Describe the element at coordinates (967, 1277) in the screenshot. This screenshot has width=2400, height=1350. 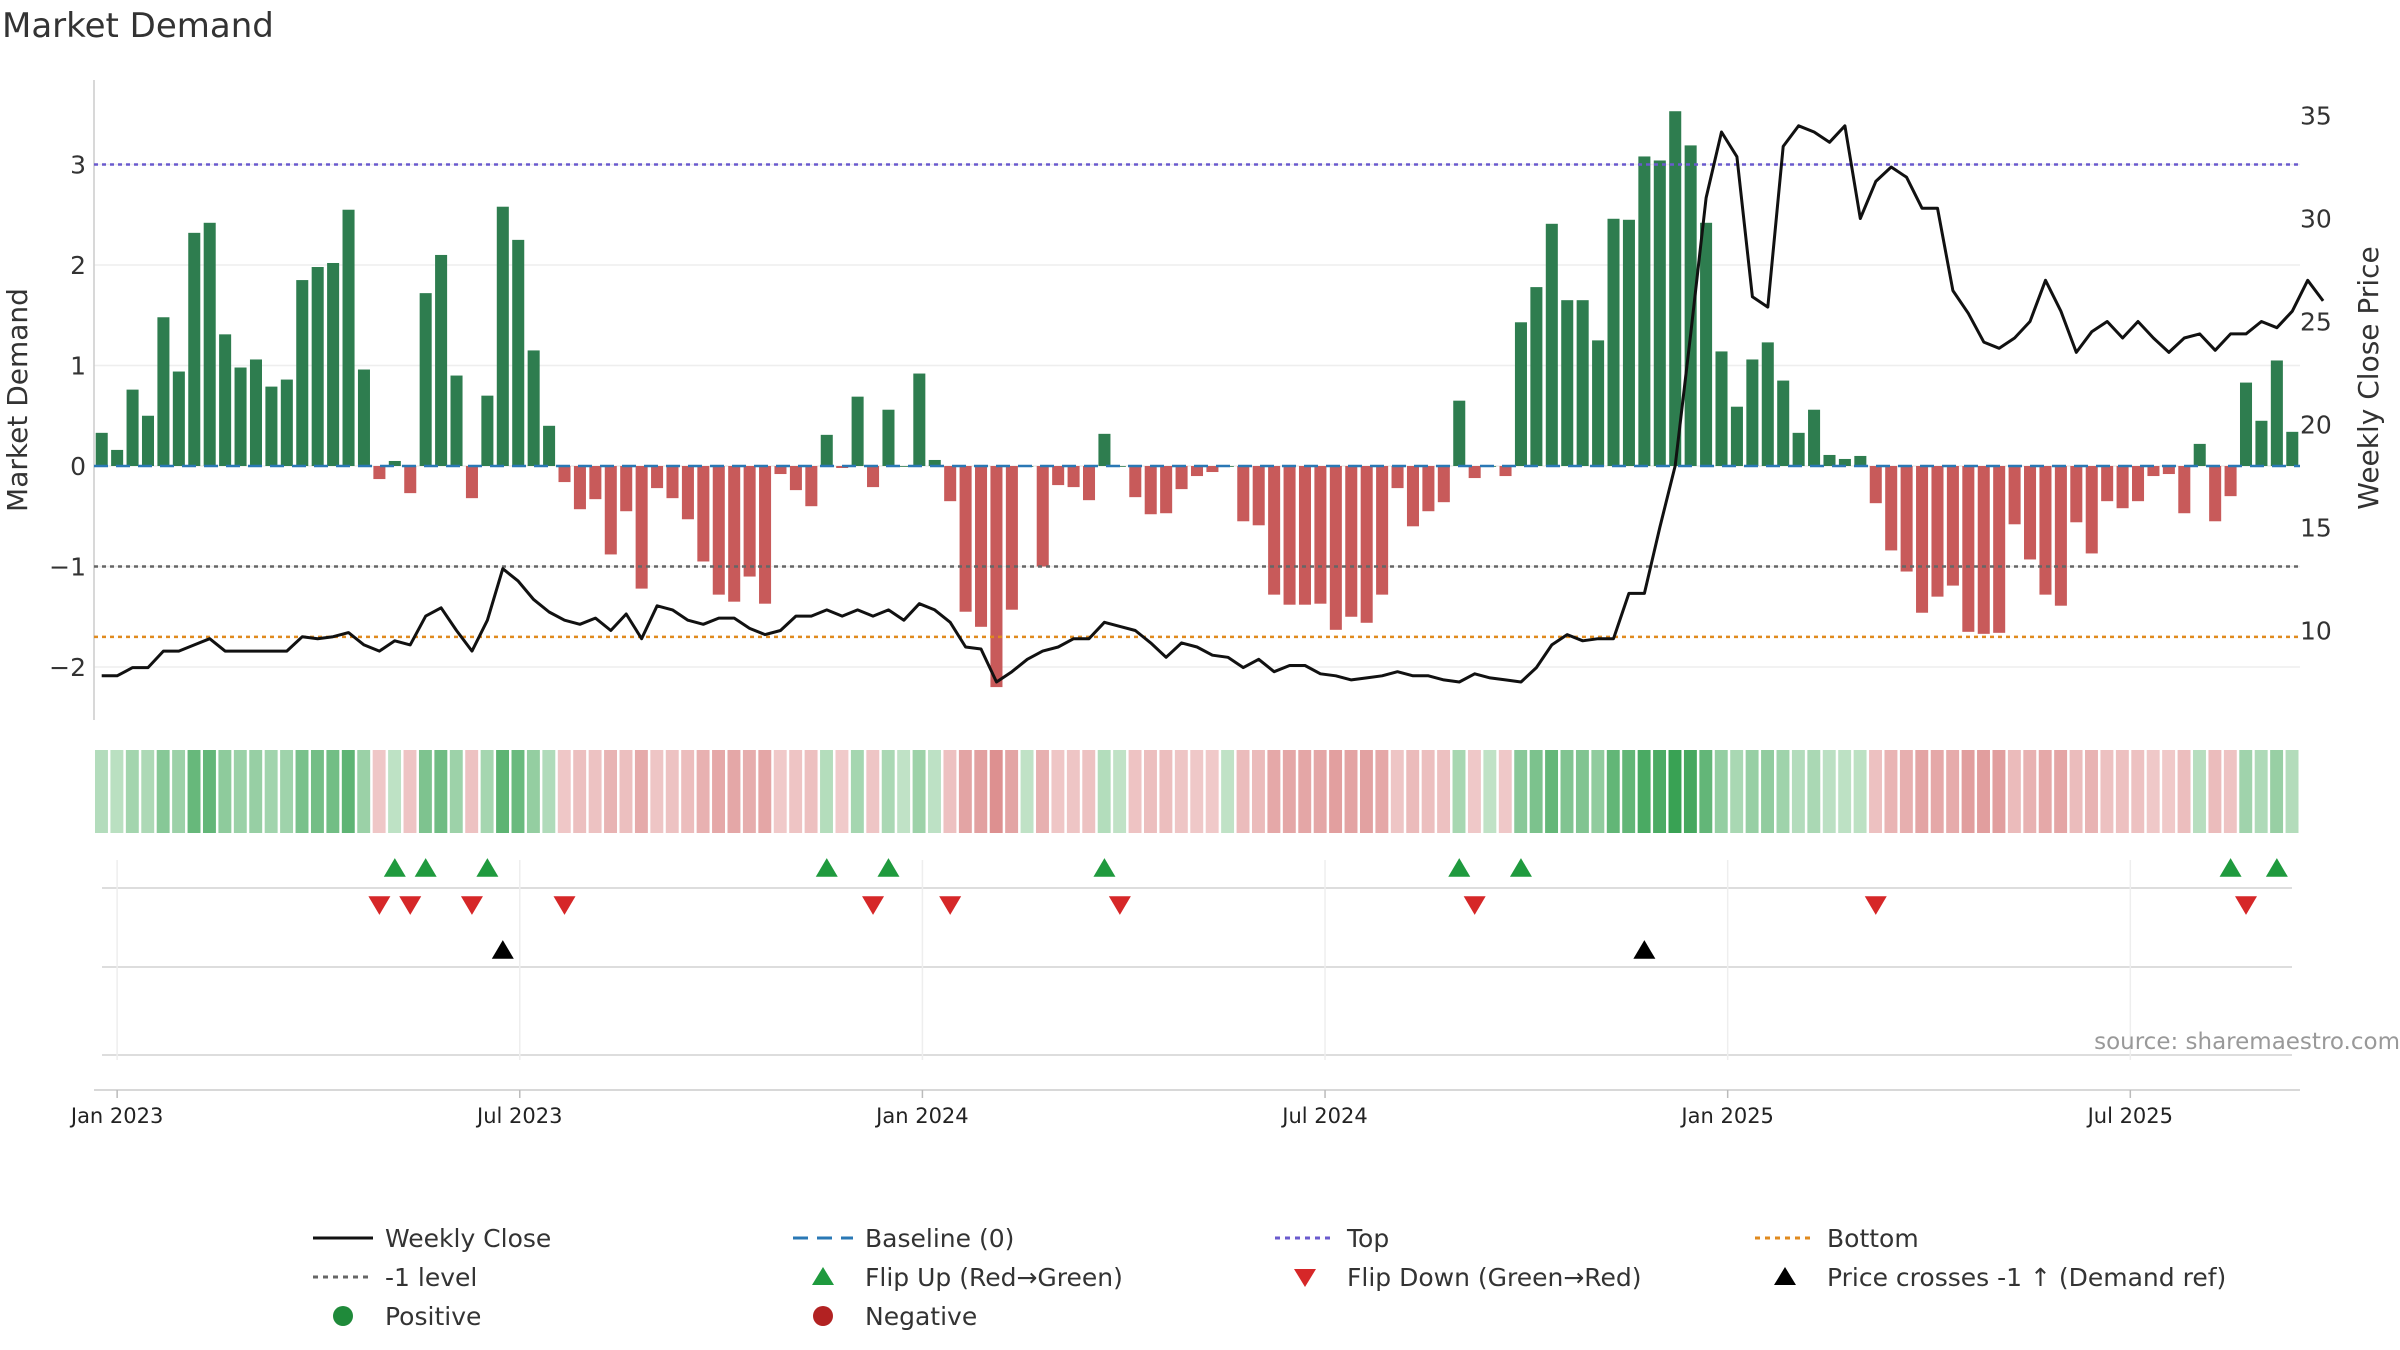
I see `legend-item: Flip Up (Red→Green)` at that location.